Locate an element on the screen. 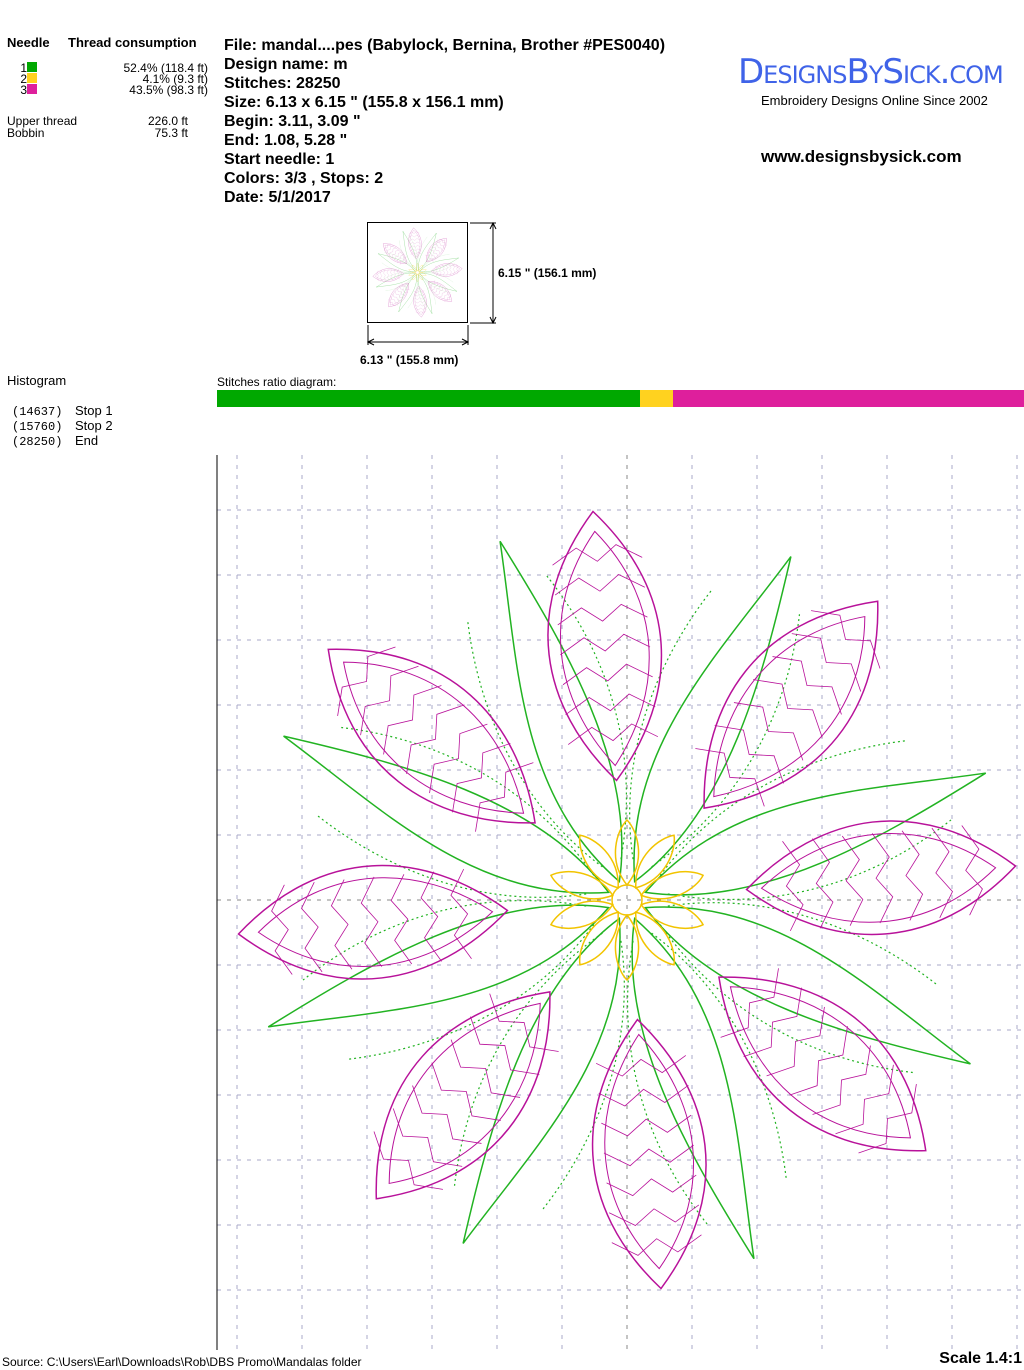 The width and height of the screenshot is (1024, 1370). colors-stops: Colors: 3/3 , Stops: 2 is located at coordinates (304, 178).